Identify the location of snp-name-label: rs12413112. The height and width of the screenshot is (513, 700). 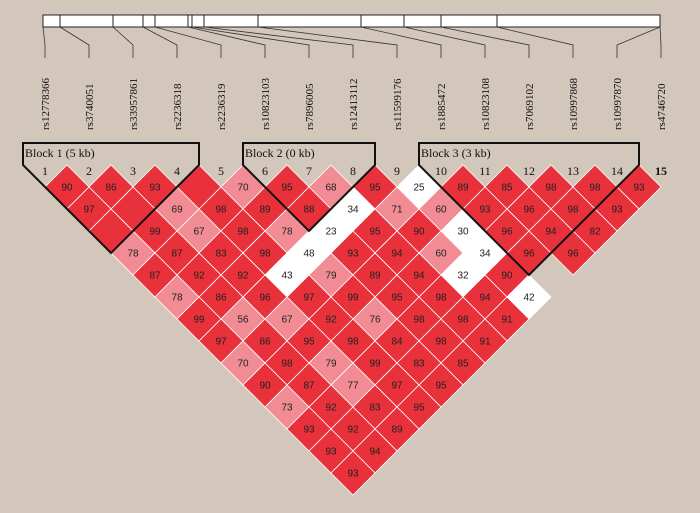
(354, 104).